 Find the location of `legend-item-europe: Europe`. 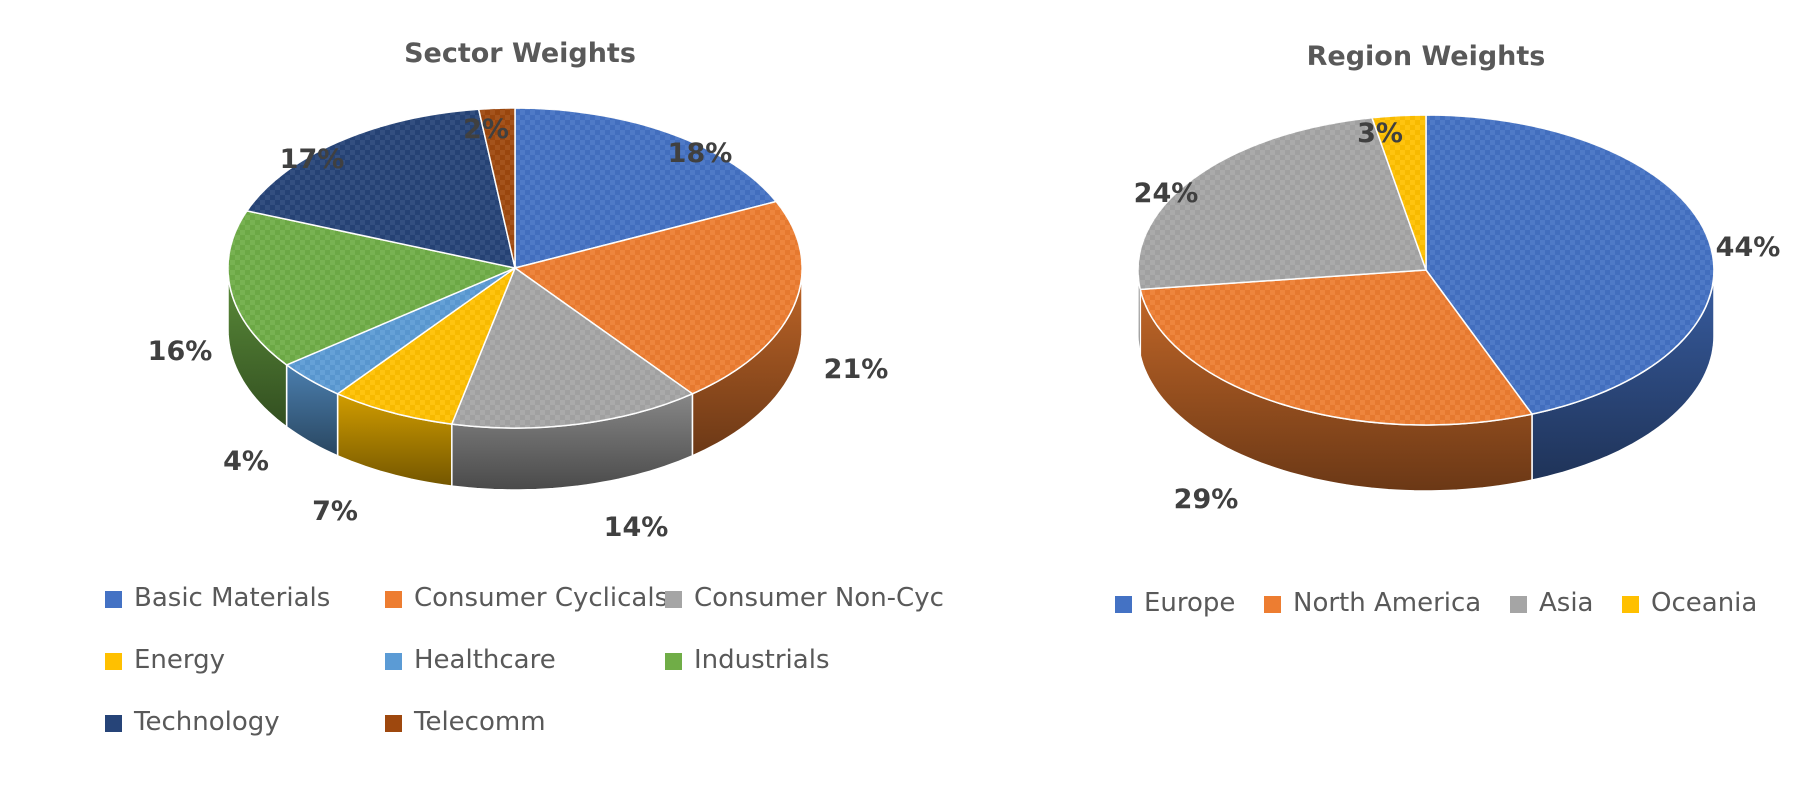

legend-item-europe: Europe is located at coordinates (1175, 603).